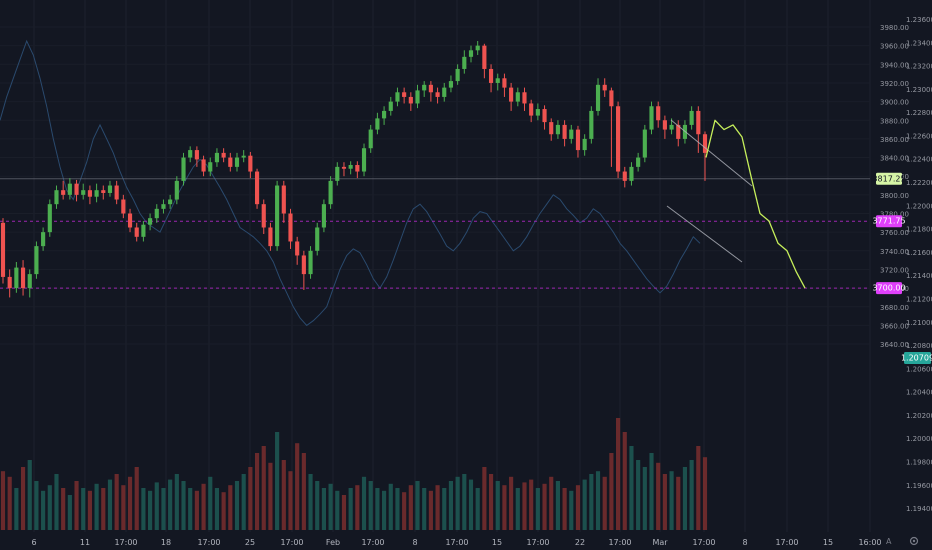 The height and width of the screenshot is (550, 932). Describe the element at coordinates (889, 541) in the screenshot. I see `auto-scale-button: A` at that location.